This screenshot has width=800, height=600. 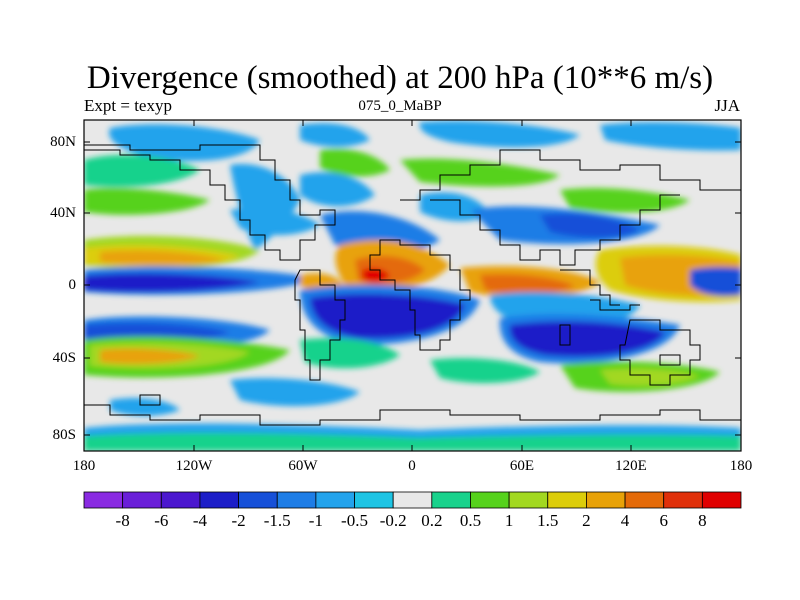 I want to click on x-tick-label: 60E, so click(x=522, y=466).